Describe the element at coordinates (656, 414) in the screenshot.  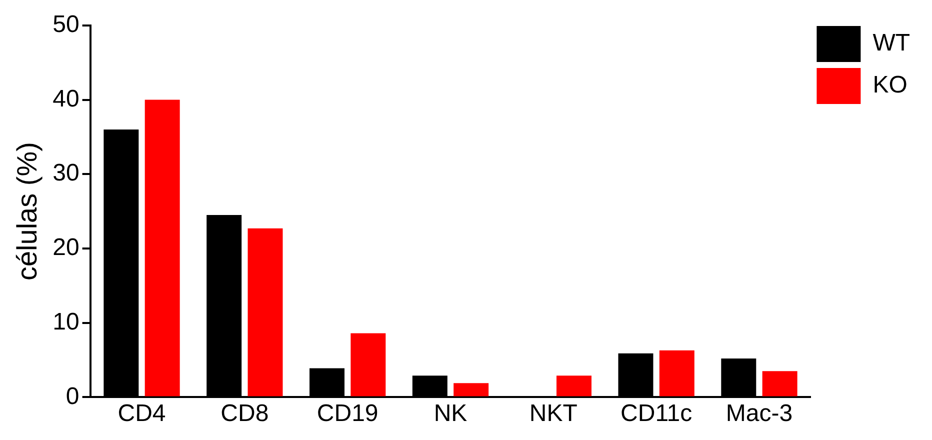
I see `x-tick-label: CD11c` at that location.